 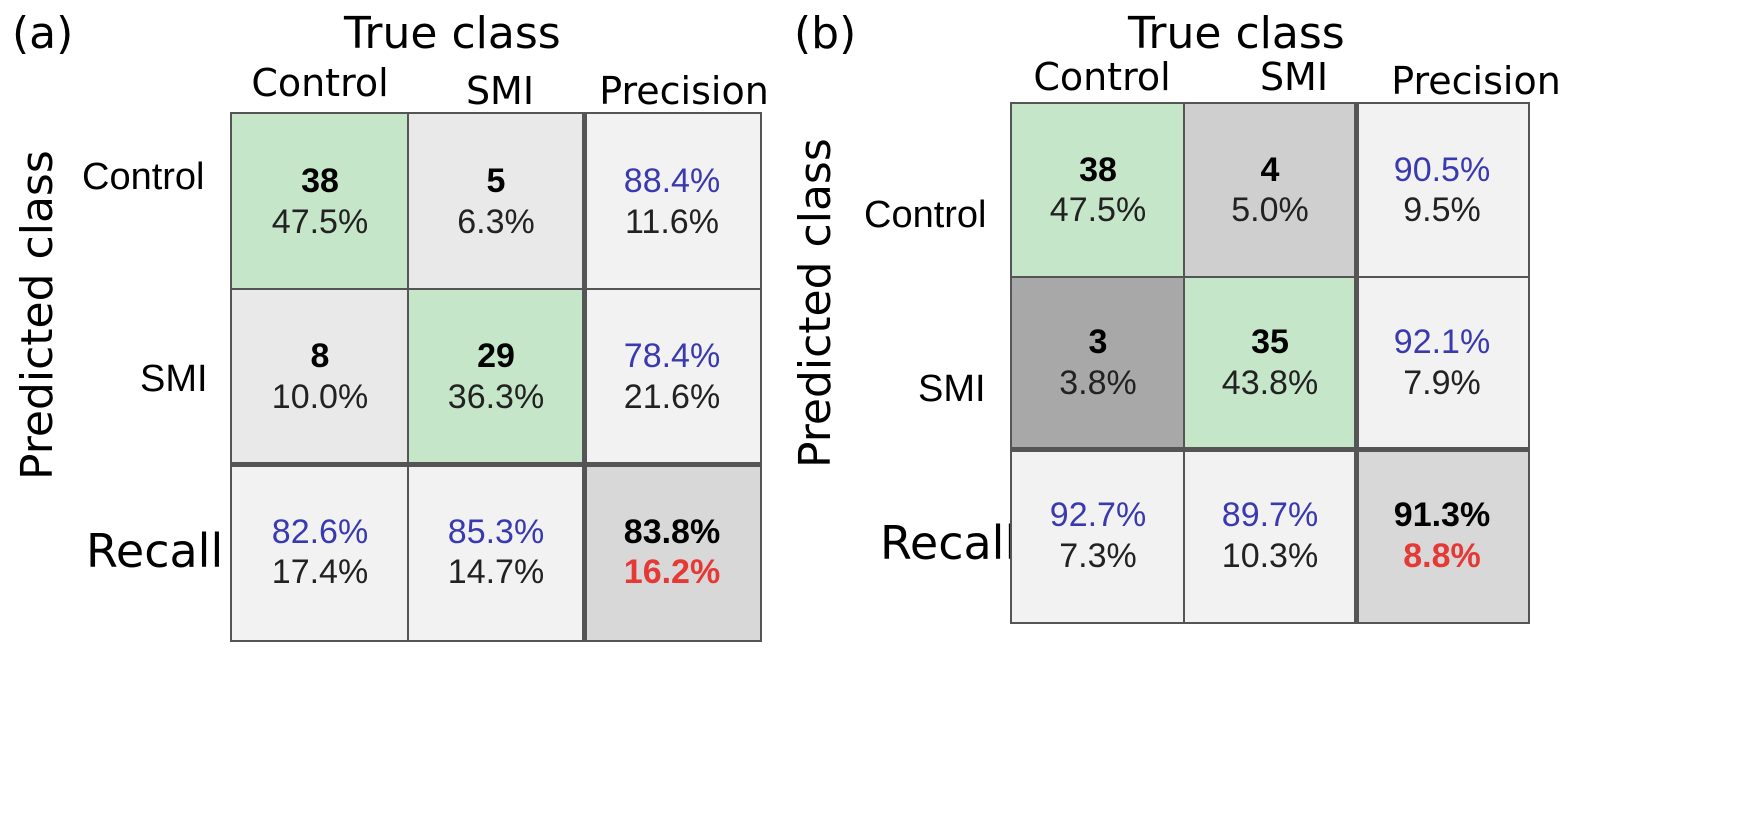 What do you see at coordinates (672, 531) in the screenshot?
I see `cell-primary-value: 83.8%` at bounding box center [672, 531].